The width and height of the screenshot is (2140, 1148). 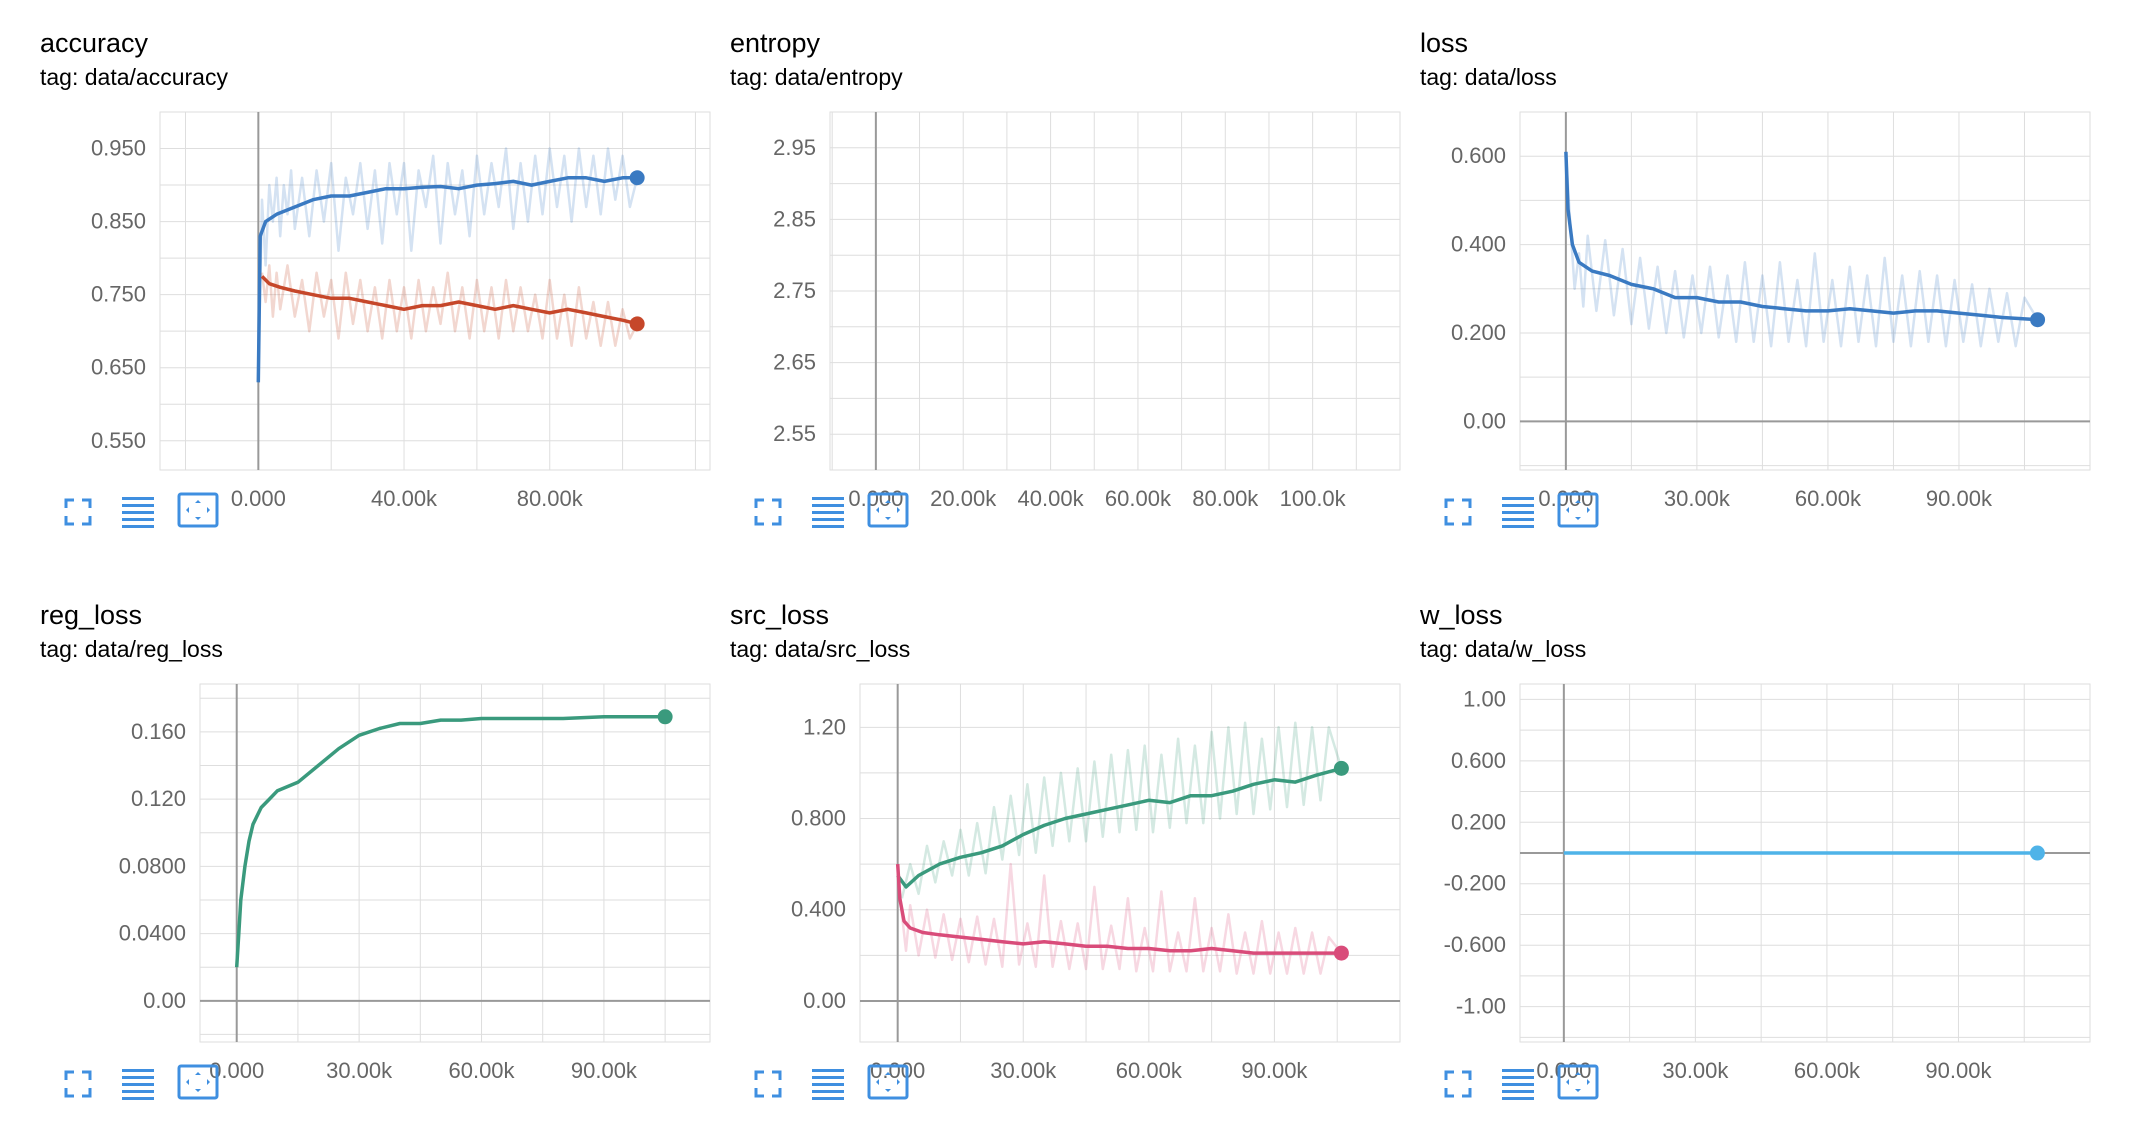 I want to click on chart-title: src_loss, so click(x=780, y=615).